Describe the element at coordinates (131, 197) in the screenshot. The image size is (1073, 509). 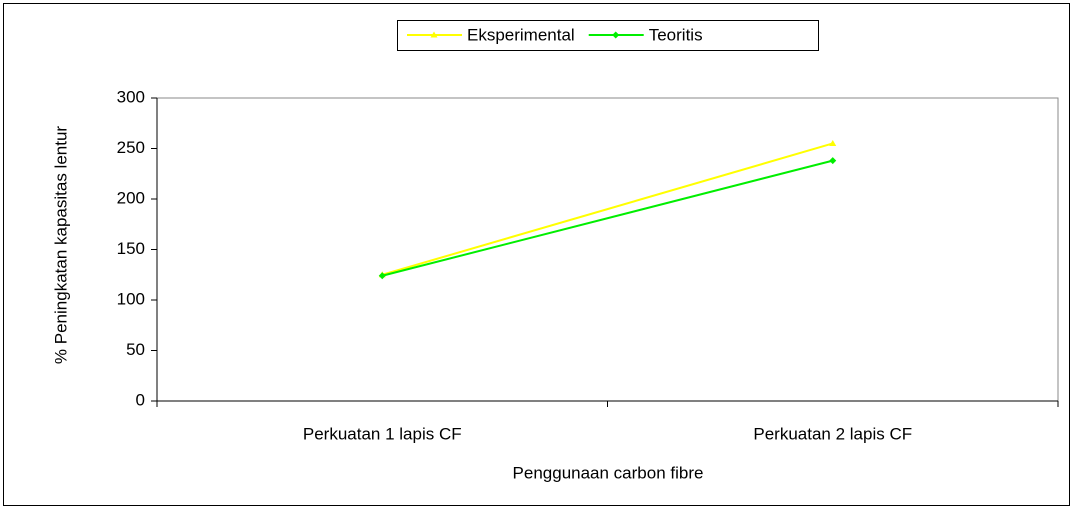
I see `y-tick-label: 200` at that location.